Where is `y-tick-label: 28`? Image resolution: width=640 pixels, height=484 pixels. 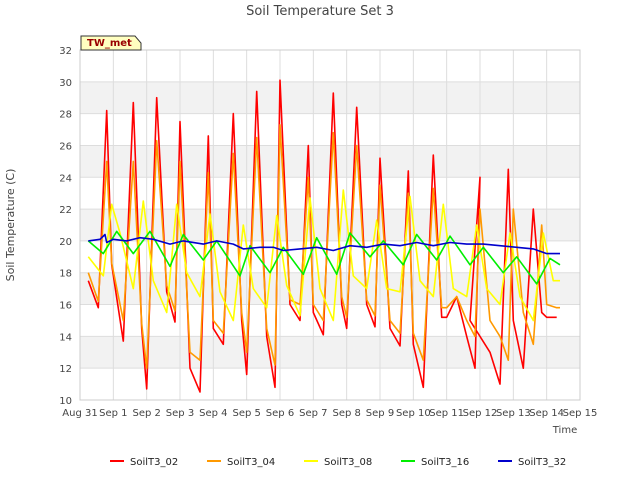 y-tick-label: 28 is located at coordinates (65, 115).